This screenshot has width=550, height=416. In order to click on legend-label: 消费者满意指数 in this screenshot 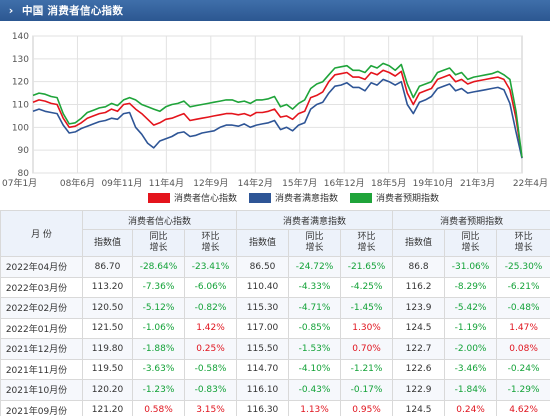, I will do `click(307, 199)`.